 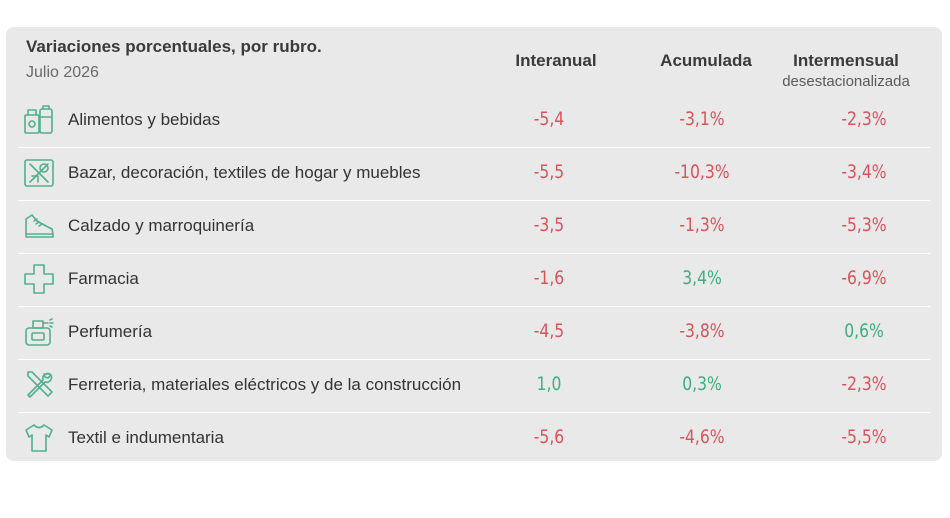 What do you see at coordinates (62, 72) in the screenshot?
I see `table-subtitle: Julio 2026` at bounding box center [62, 72].